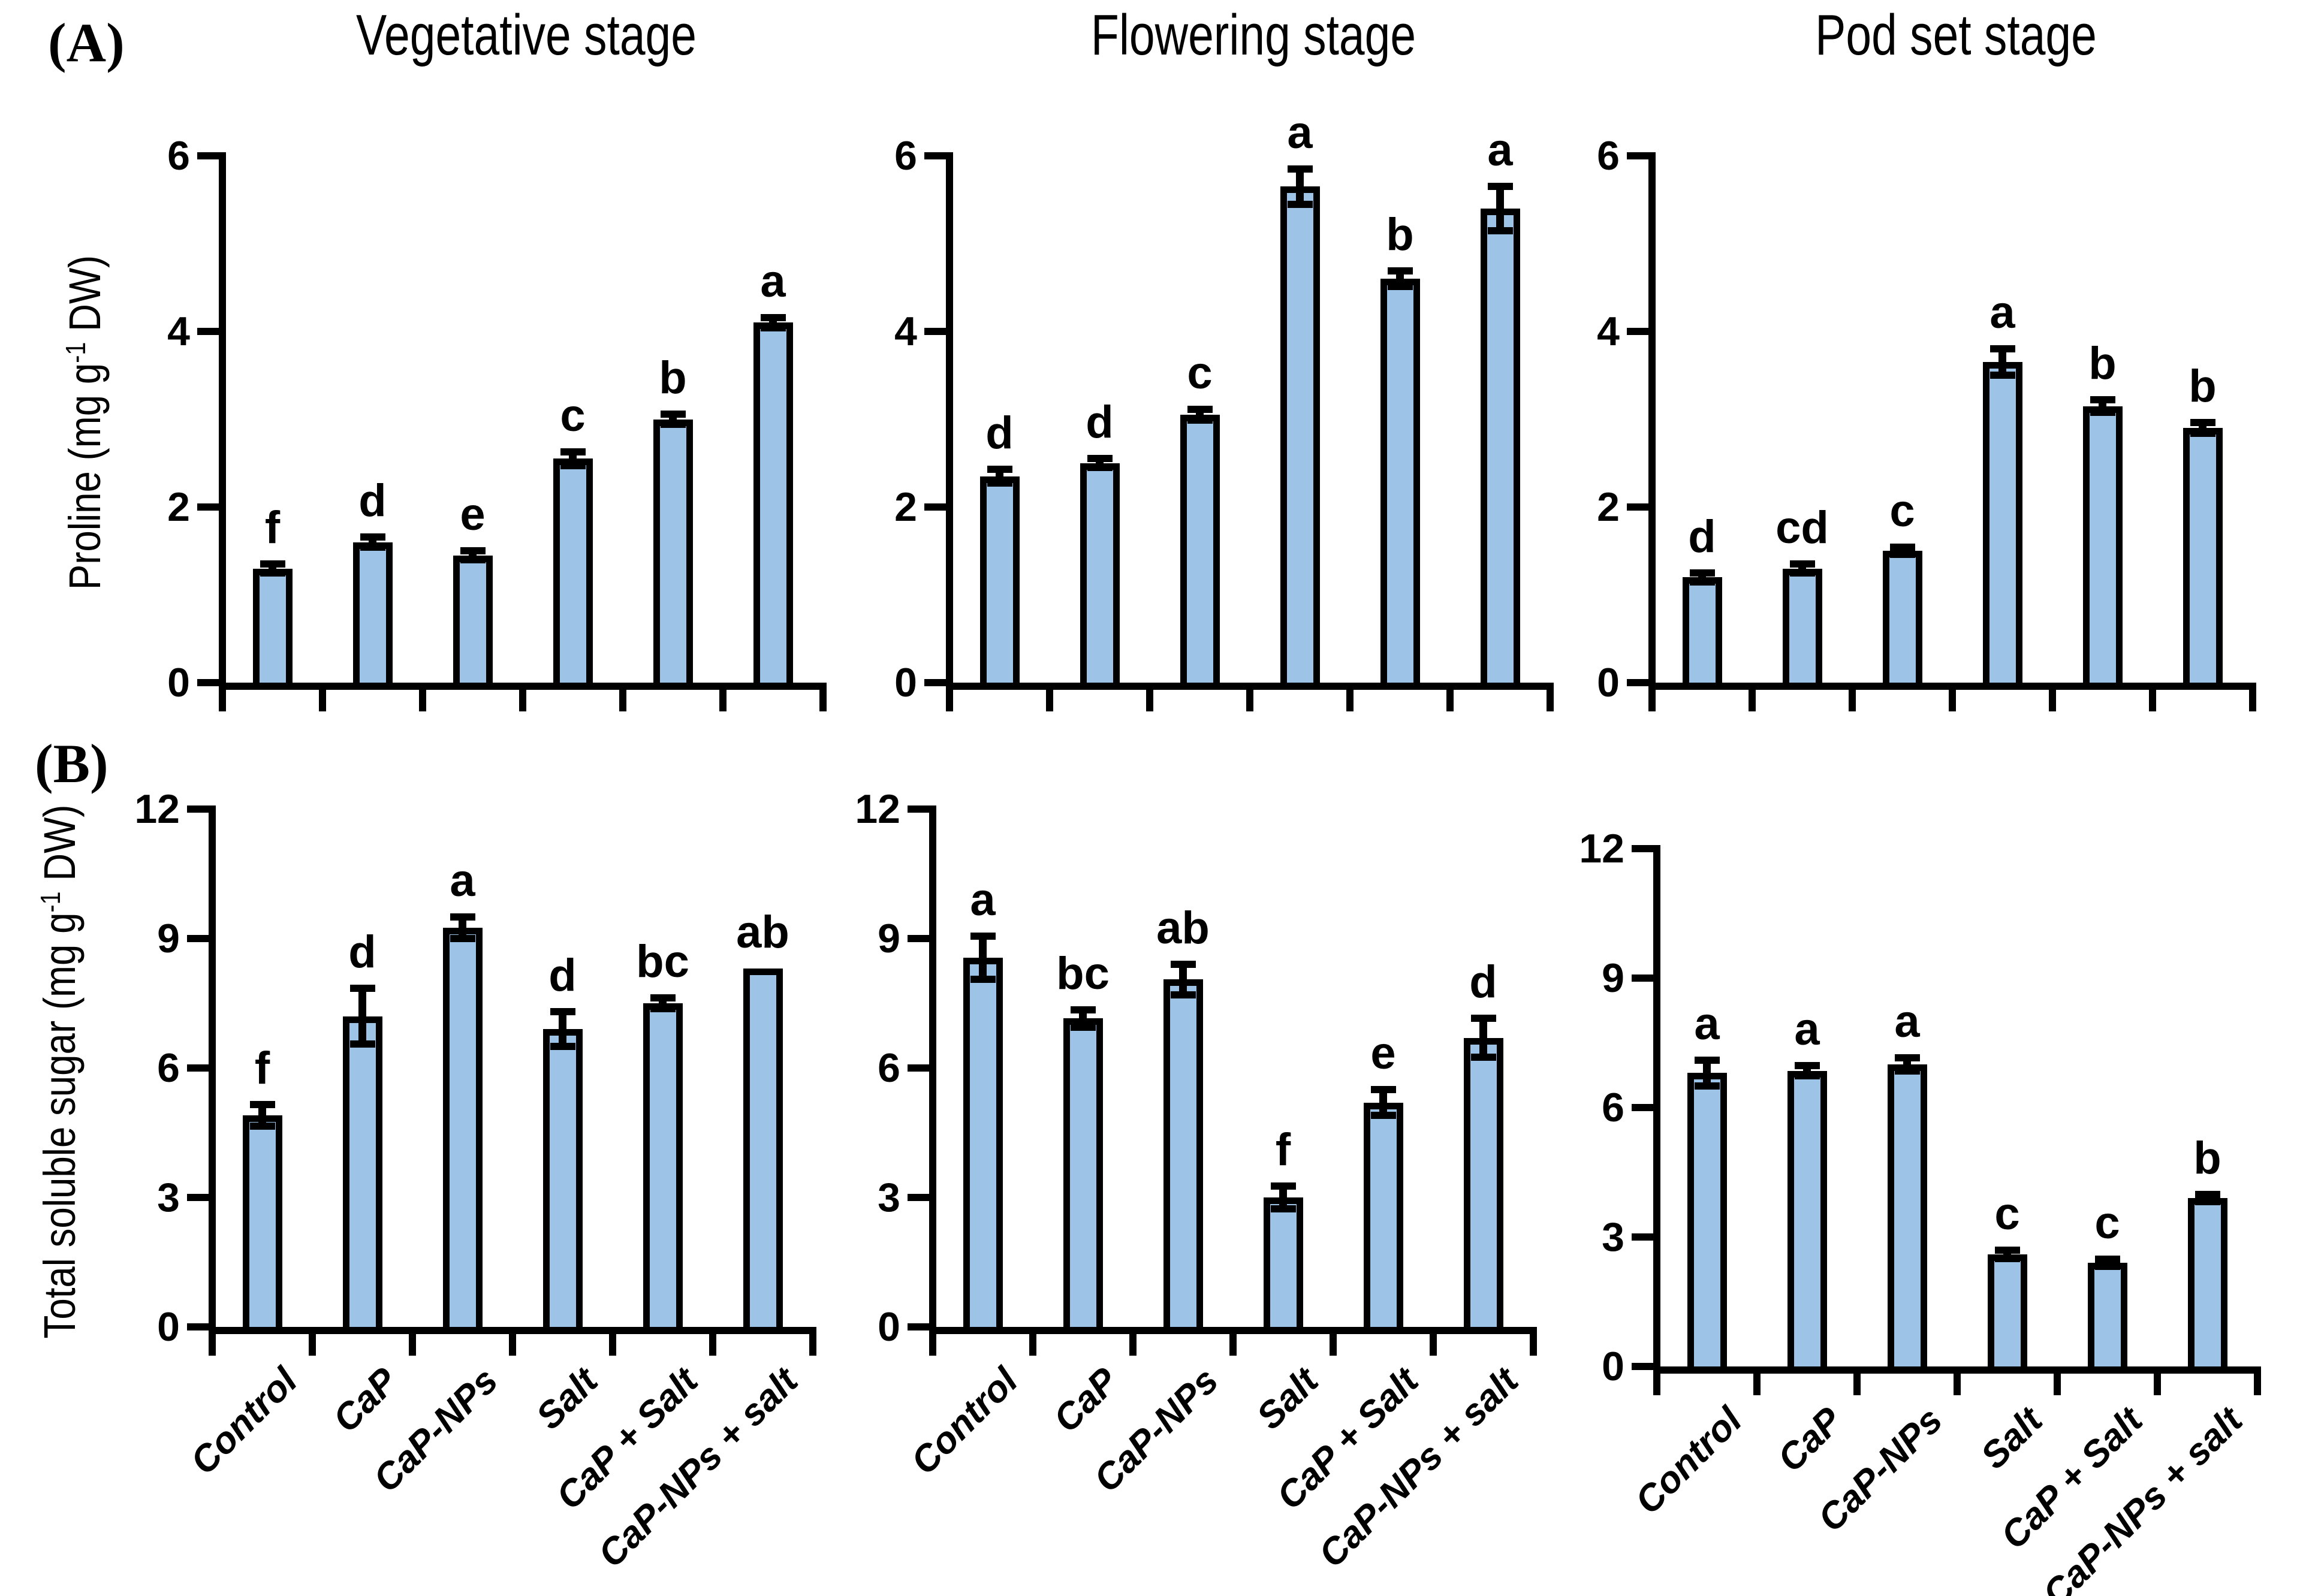  Describe the element at coordinates (1253, 35) in the screenshot. I see `stage-title-flowering: Flowering stage` at that location.